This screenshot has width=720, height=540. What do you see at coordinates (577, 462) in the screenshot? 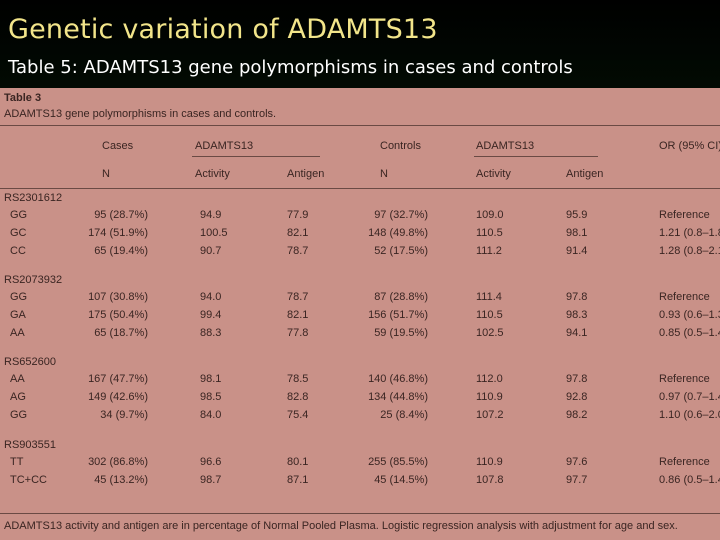
I see `controls-antigen-cell: 97.6` at bounding box center [577, 462].